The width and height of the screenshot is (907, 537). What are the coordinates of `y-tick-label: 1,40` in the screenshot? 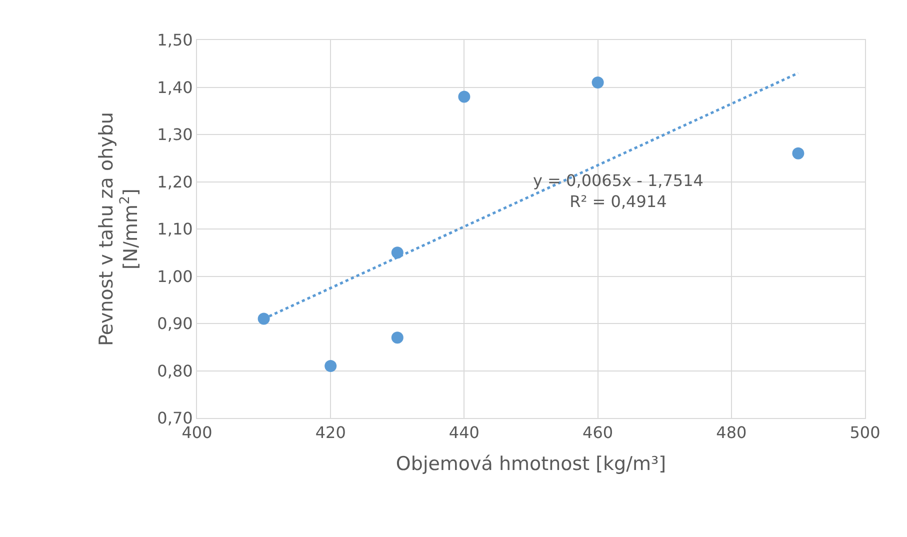 It's located at (175, 87).